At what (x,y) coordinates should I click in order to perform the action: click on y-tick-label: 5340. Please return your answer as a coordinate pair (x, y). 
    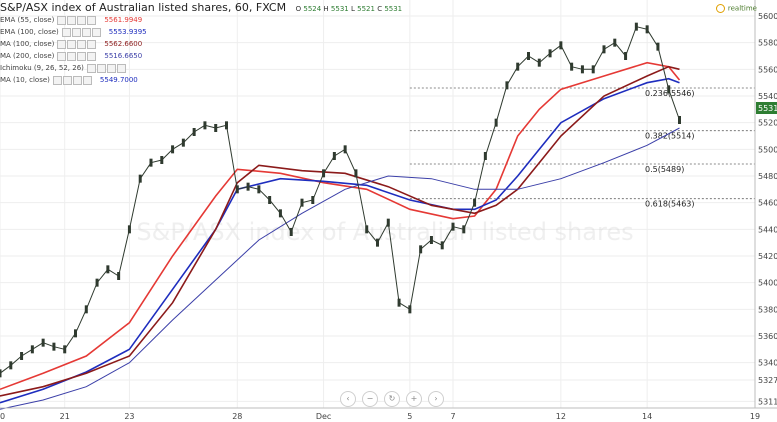
    Looking at the image, I should click on (767, 363).